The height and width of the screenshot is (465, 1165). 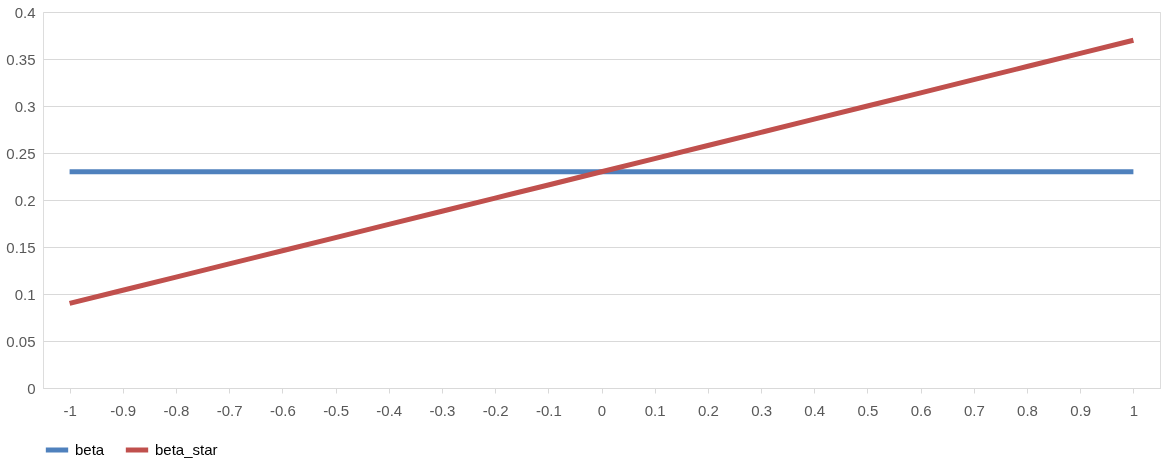 I want to click on x-tick-label: -0.7, so click(x=229, y=410).